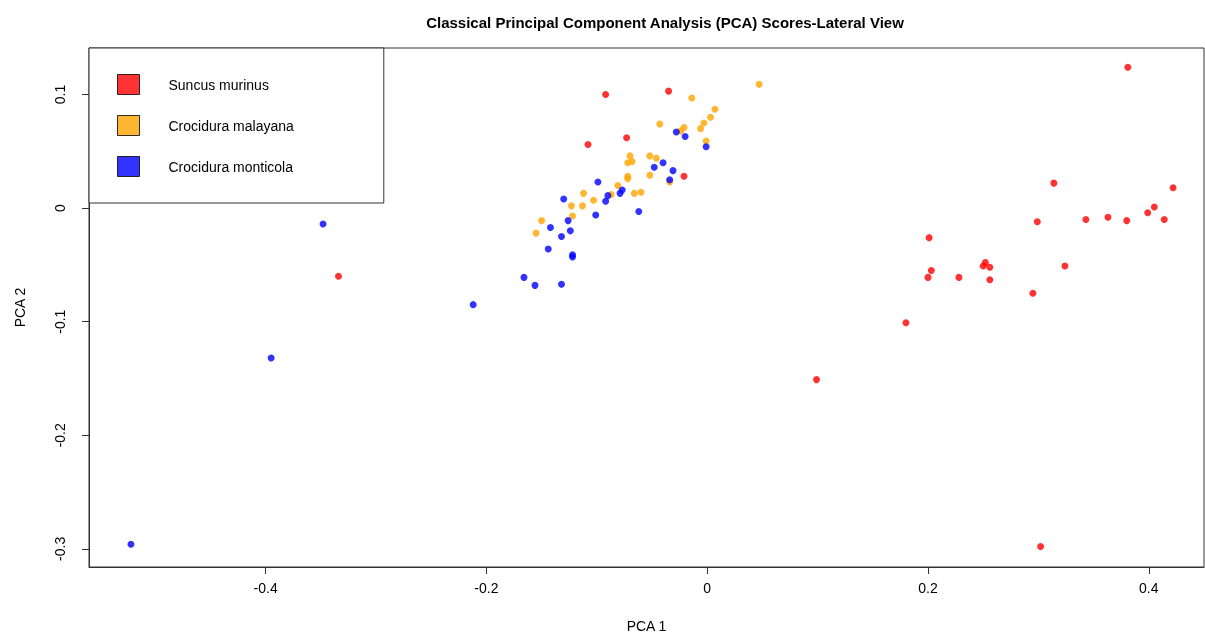  Describe the element at coordinates (60, 321) in the screenshot. I see `y-tick-label: -0.1` at that location.